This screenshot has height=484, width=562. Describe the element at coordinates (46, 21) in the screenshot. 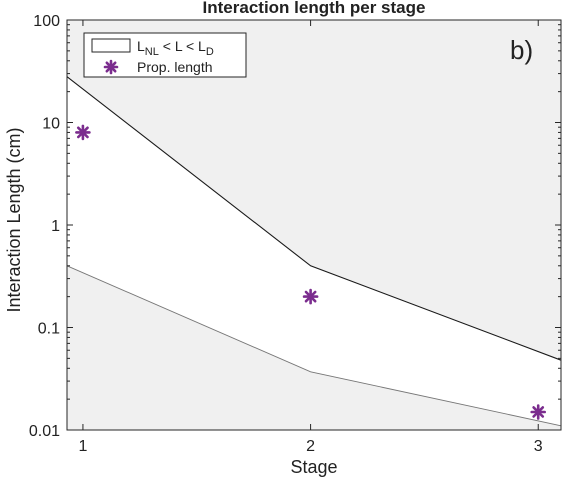

I see `y-tick-label: 100` at that location.